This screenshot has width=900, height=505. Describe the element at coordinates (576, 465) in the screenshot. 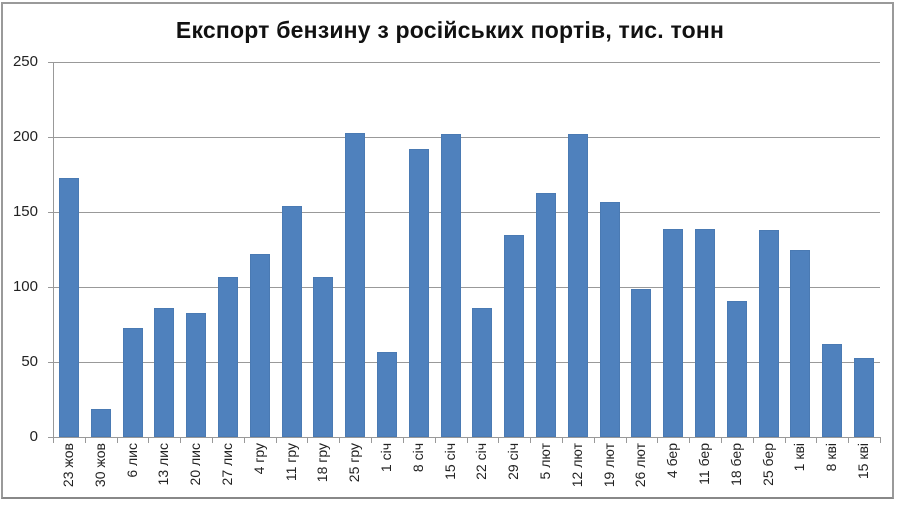

I see `x-tick-label: 12 лют` at that location.